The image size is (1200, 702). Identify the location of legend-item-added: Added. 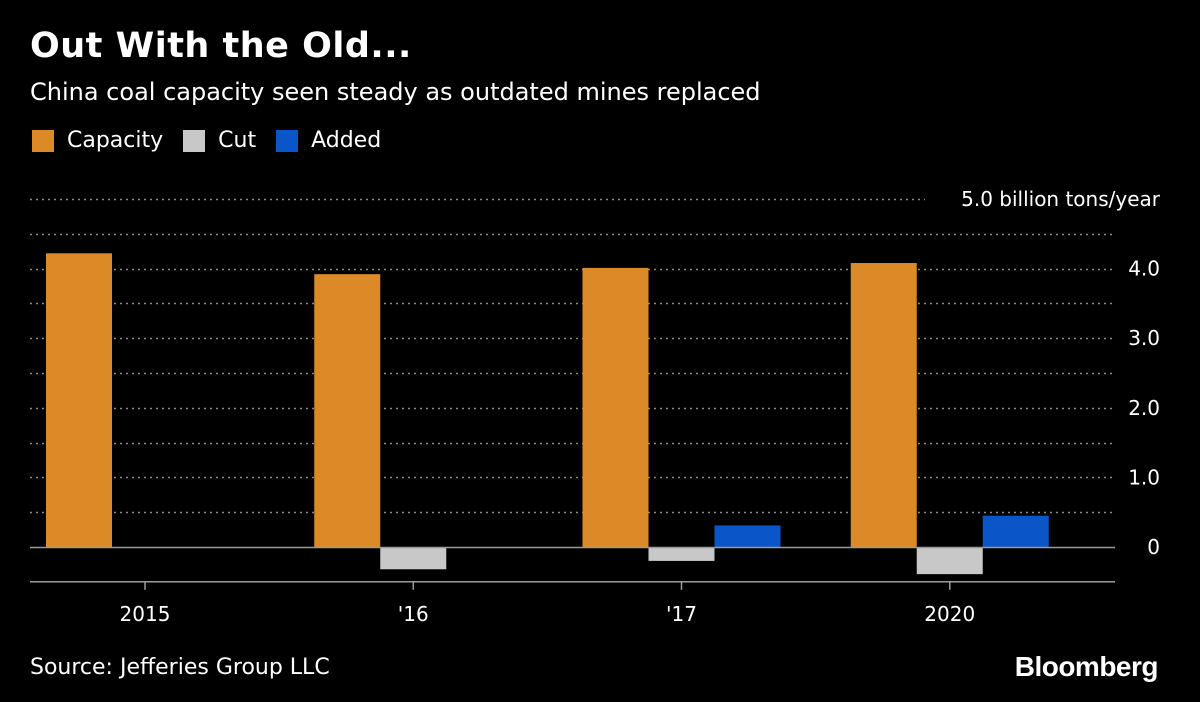
(328, 140).